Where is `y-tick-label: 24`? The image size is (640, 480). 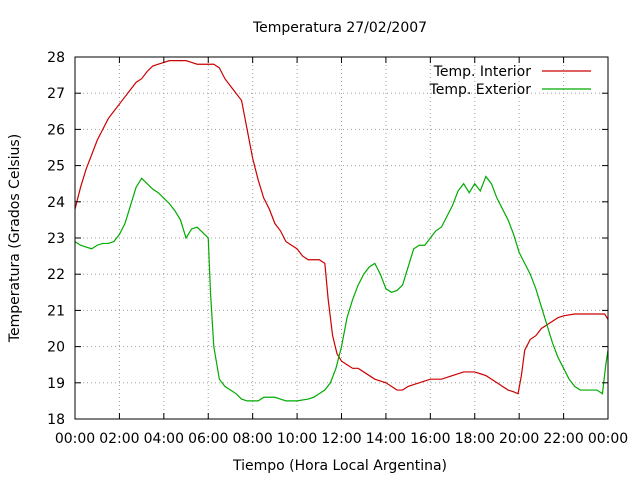
y-tick-label: 24 is located at coordinates (56, 203).